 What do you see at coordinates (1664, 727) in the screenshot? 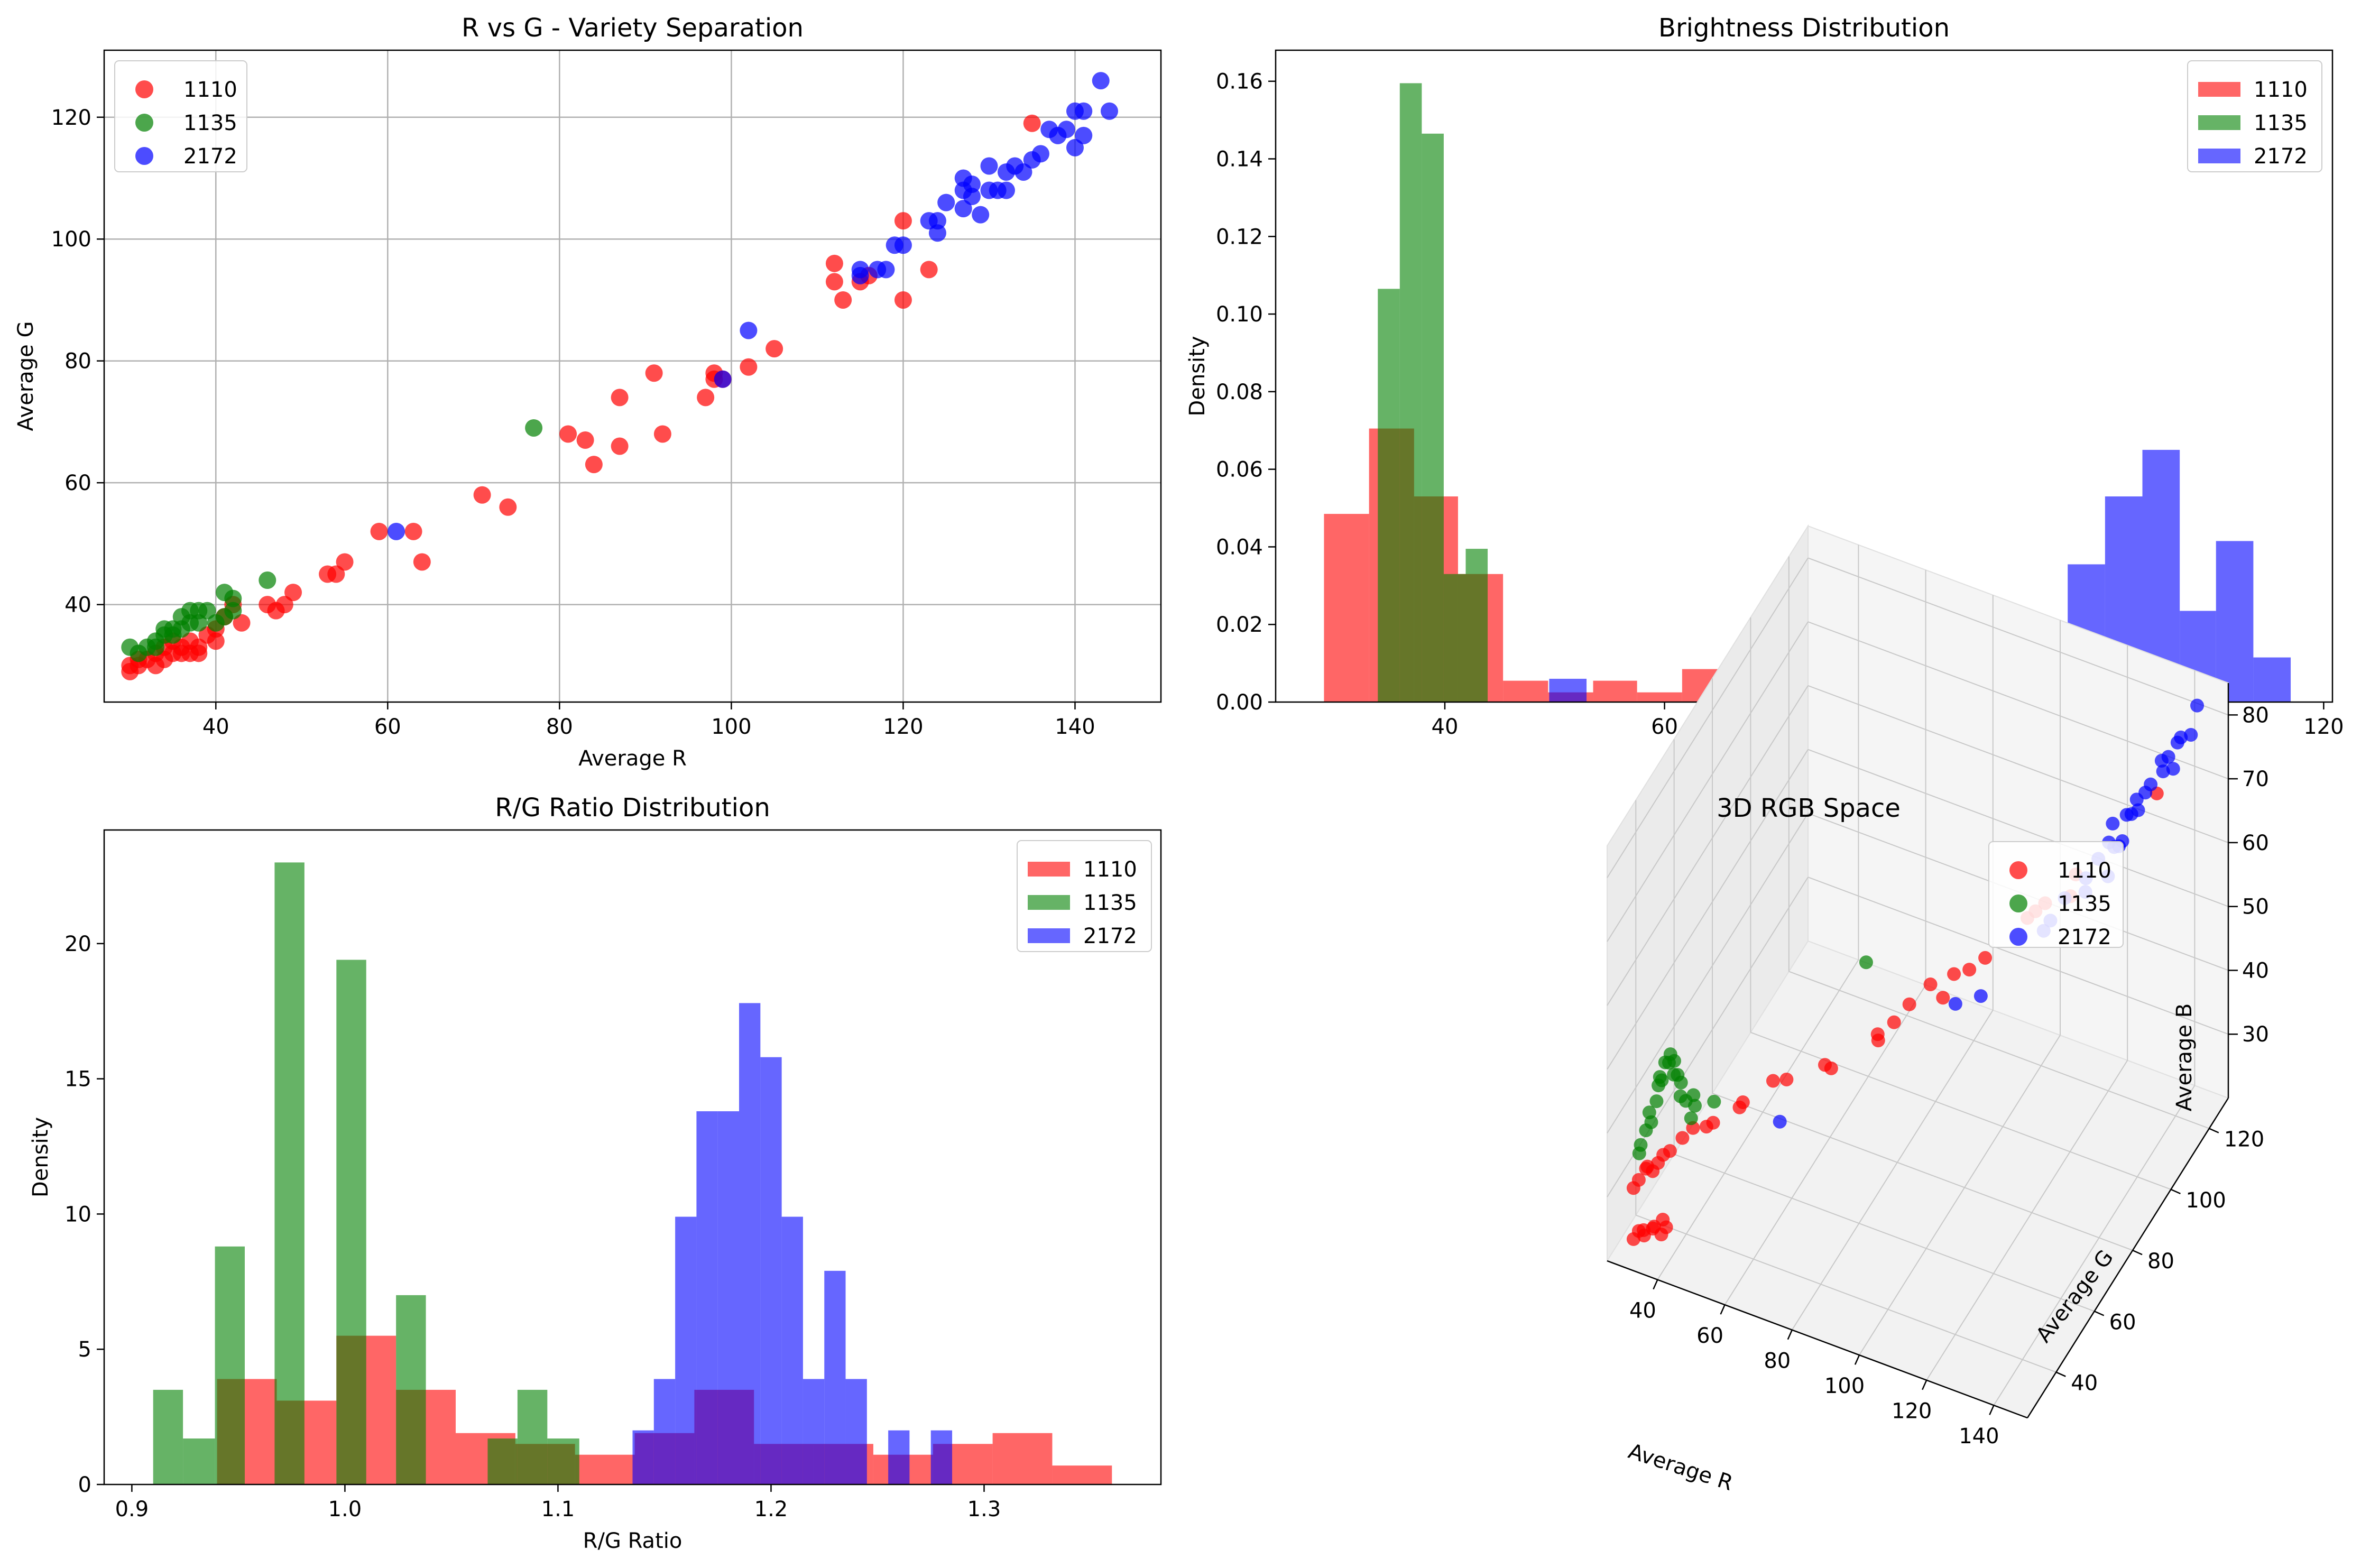
I see `x-tick-label: 60` at bounding box center [1664, 727].